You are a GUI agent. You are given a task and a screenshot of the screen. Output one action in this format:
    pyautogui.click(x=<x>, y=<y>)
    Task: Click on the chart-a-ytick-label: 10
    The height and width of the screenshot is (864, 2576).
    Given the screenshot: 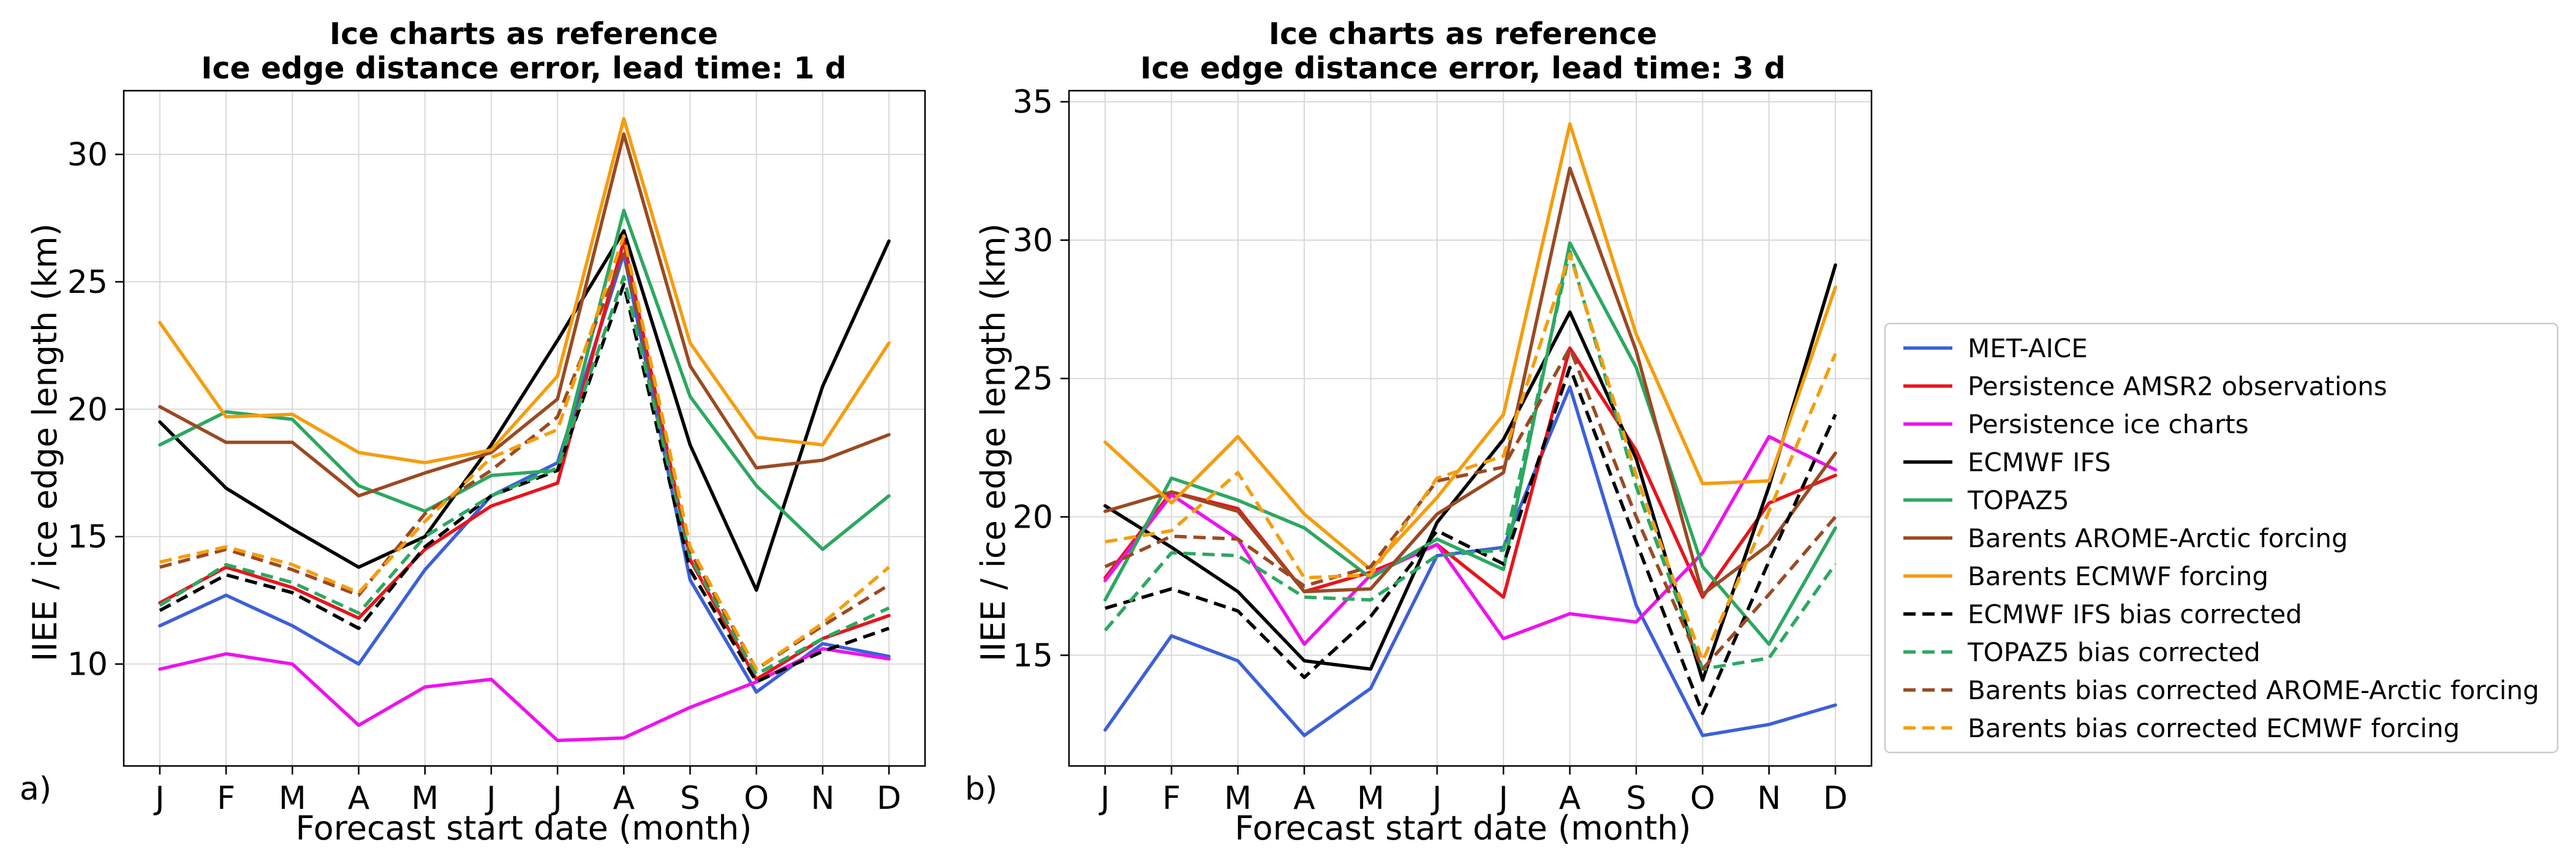 What is the action you would take?
    pyautogui.click(x=87, y=664)
    